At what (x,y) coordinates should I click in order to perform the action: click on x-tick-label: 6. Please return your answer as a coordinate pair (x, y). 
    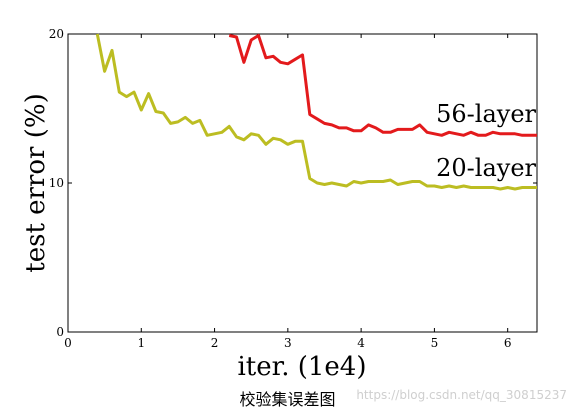
    Looking at the image, I should click on (508, 343).